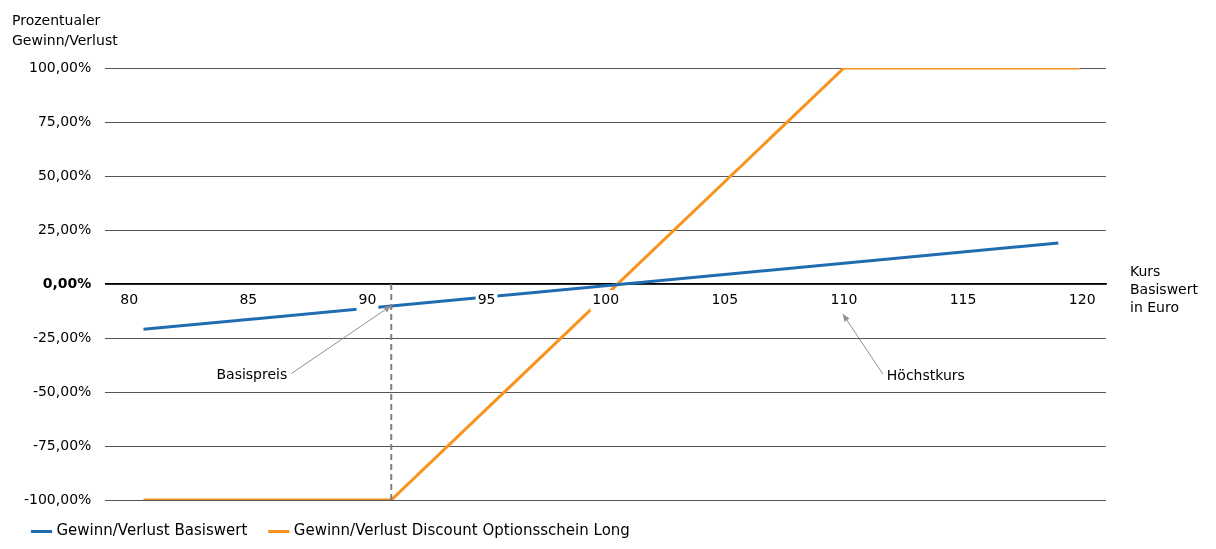 This screenshot has height=549, width=1216. What do you see at coordinates (64, 174) in the screenshot?
I see `y-tick-label: 50,00%` at bounding box center [64, 174].